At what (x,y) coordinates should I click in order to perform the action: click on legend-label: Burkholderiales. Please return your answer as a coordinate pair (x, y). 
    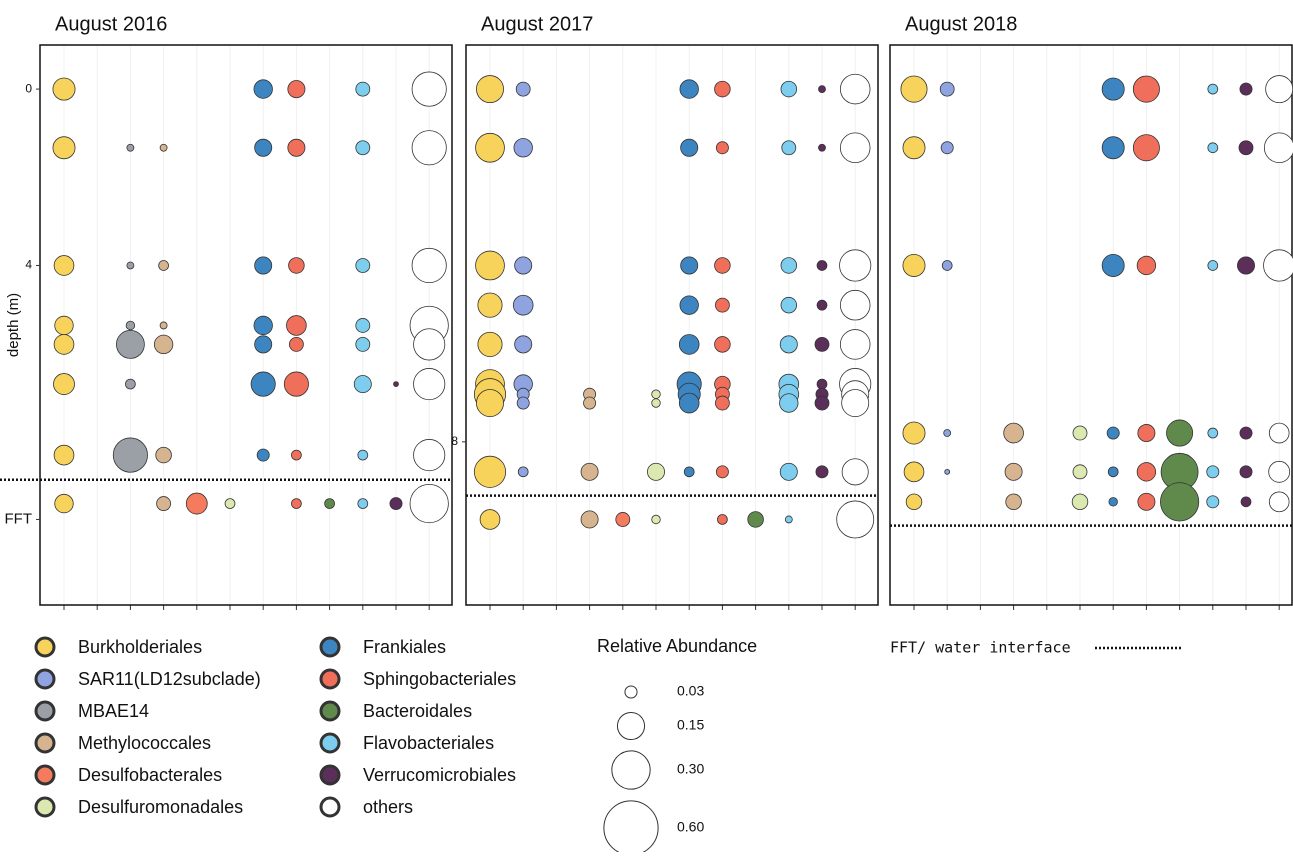
    Looking at the image, I should click on (140, 647).